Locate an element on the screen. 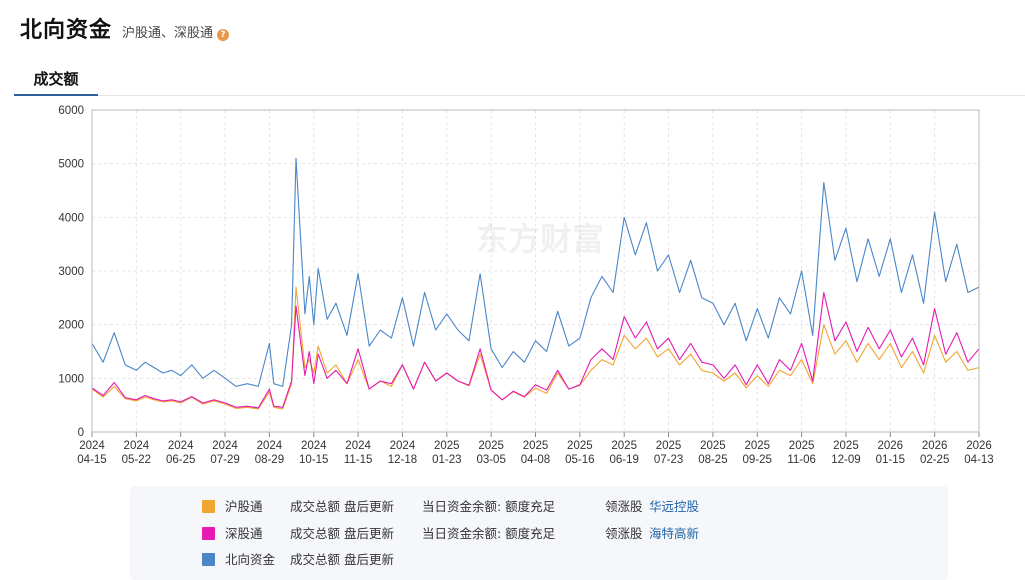 This screenshot has height=580, width=1025. y-tick-label: 3000 is located at coordinates (71, 272).